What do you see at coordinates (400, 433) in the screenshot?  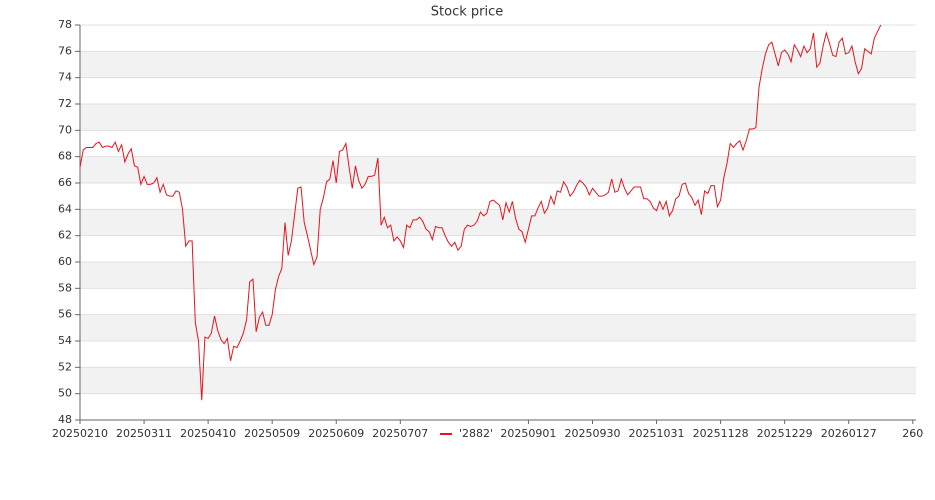 I see `x-tick-label: 20250707` at bounding box center [400, 433].